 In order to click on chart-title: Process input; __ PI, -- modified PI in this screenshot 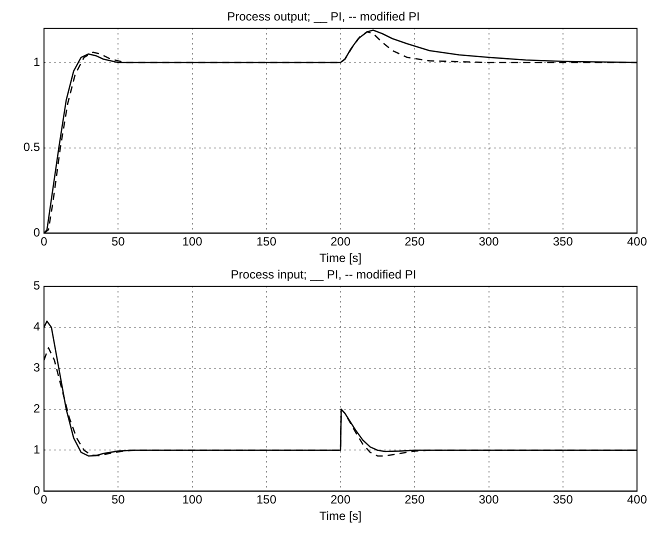, I will do `click(323, 275)`.